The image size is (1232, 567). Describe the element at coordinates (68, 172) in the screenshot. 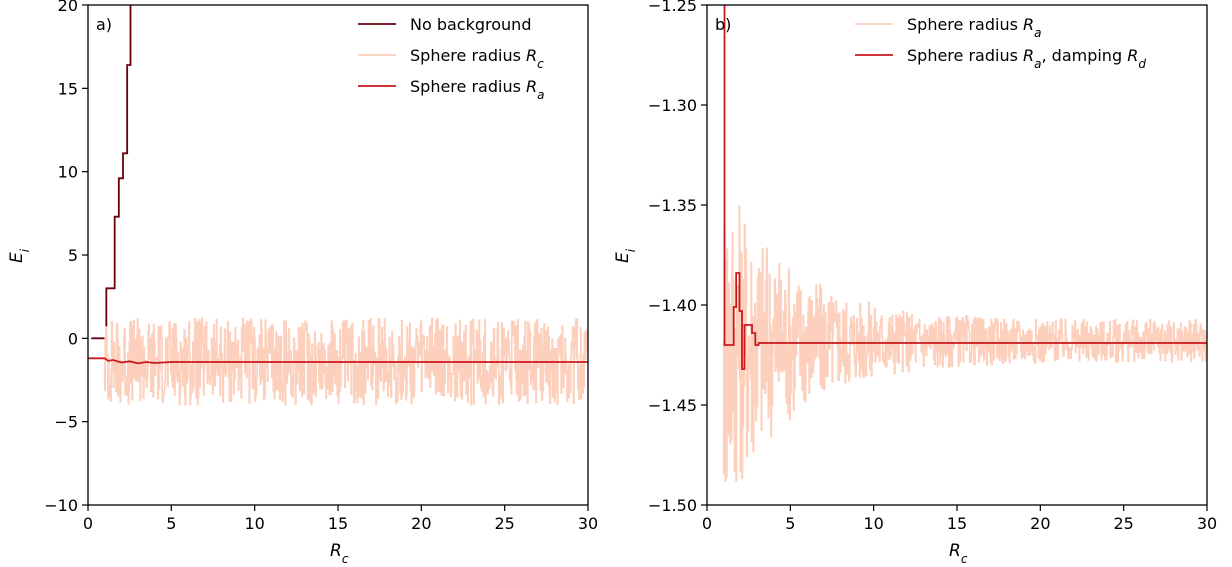

I see `y-tick-label: 10` at that location.